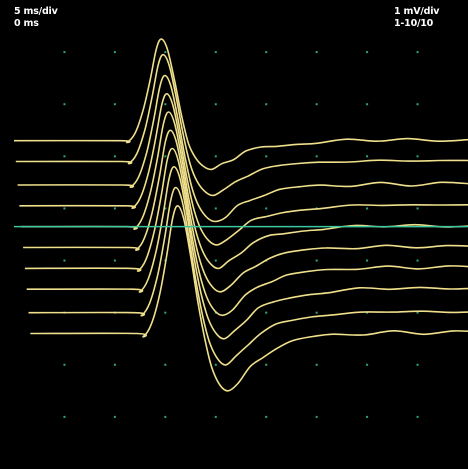  Describe the element at coordinates (36, 11) in the screenshot. I see `timebase-label: 5 ms/div` at that location.